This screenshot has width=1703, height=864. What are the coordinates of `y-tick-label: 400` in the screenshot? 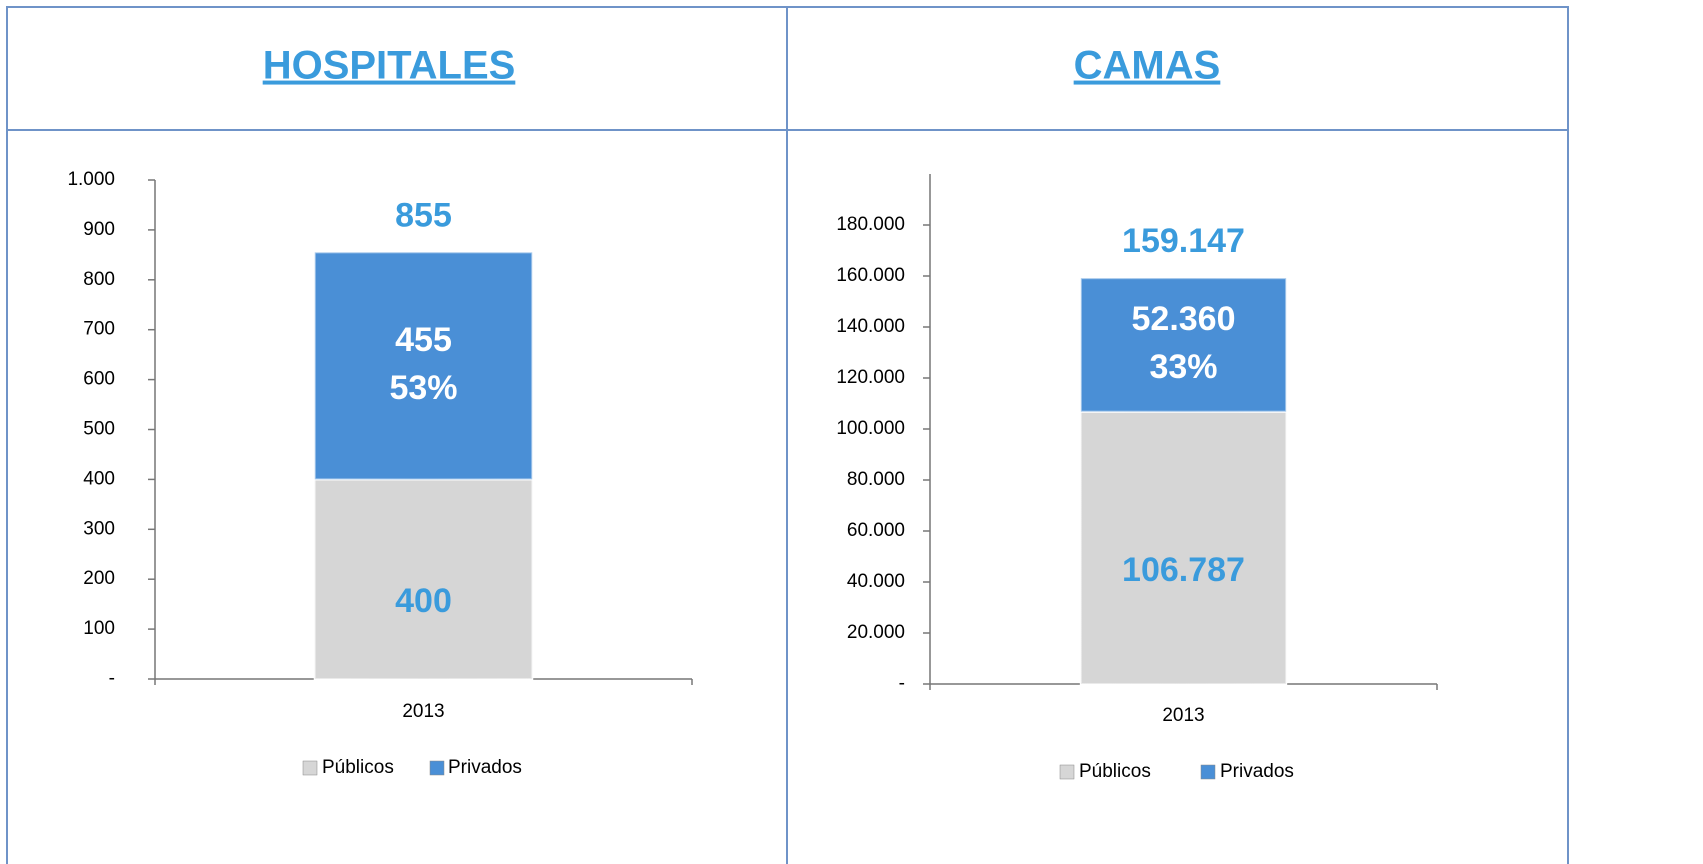 It's located at (99, 478).